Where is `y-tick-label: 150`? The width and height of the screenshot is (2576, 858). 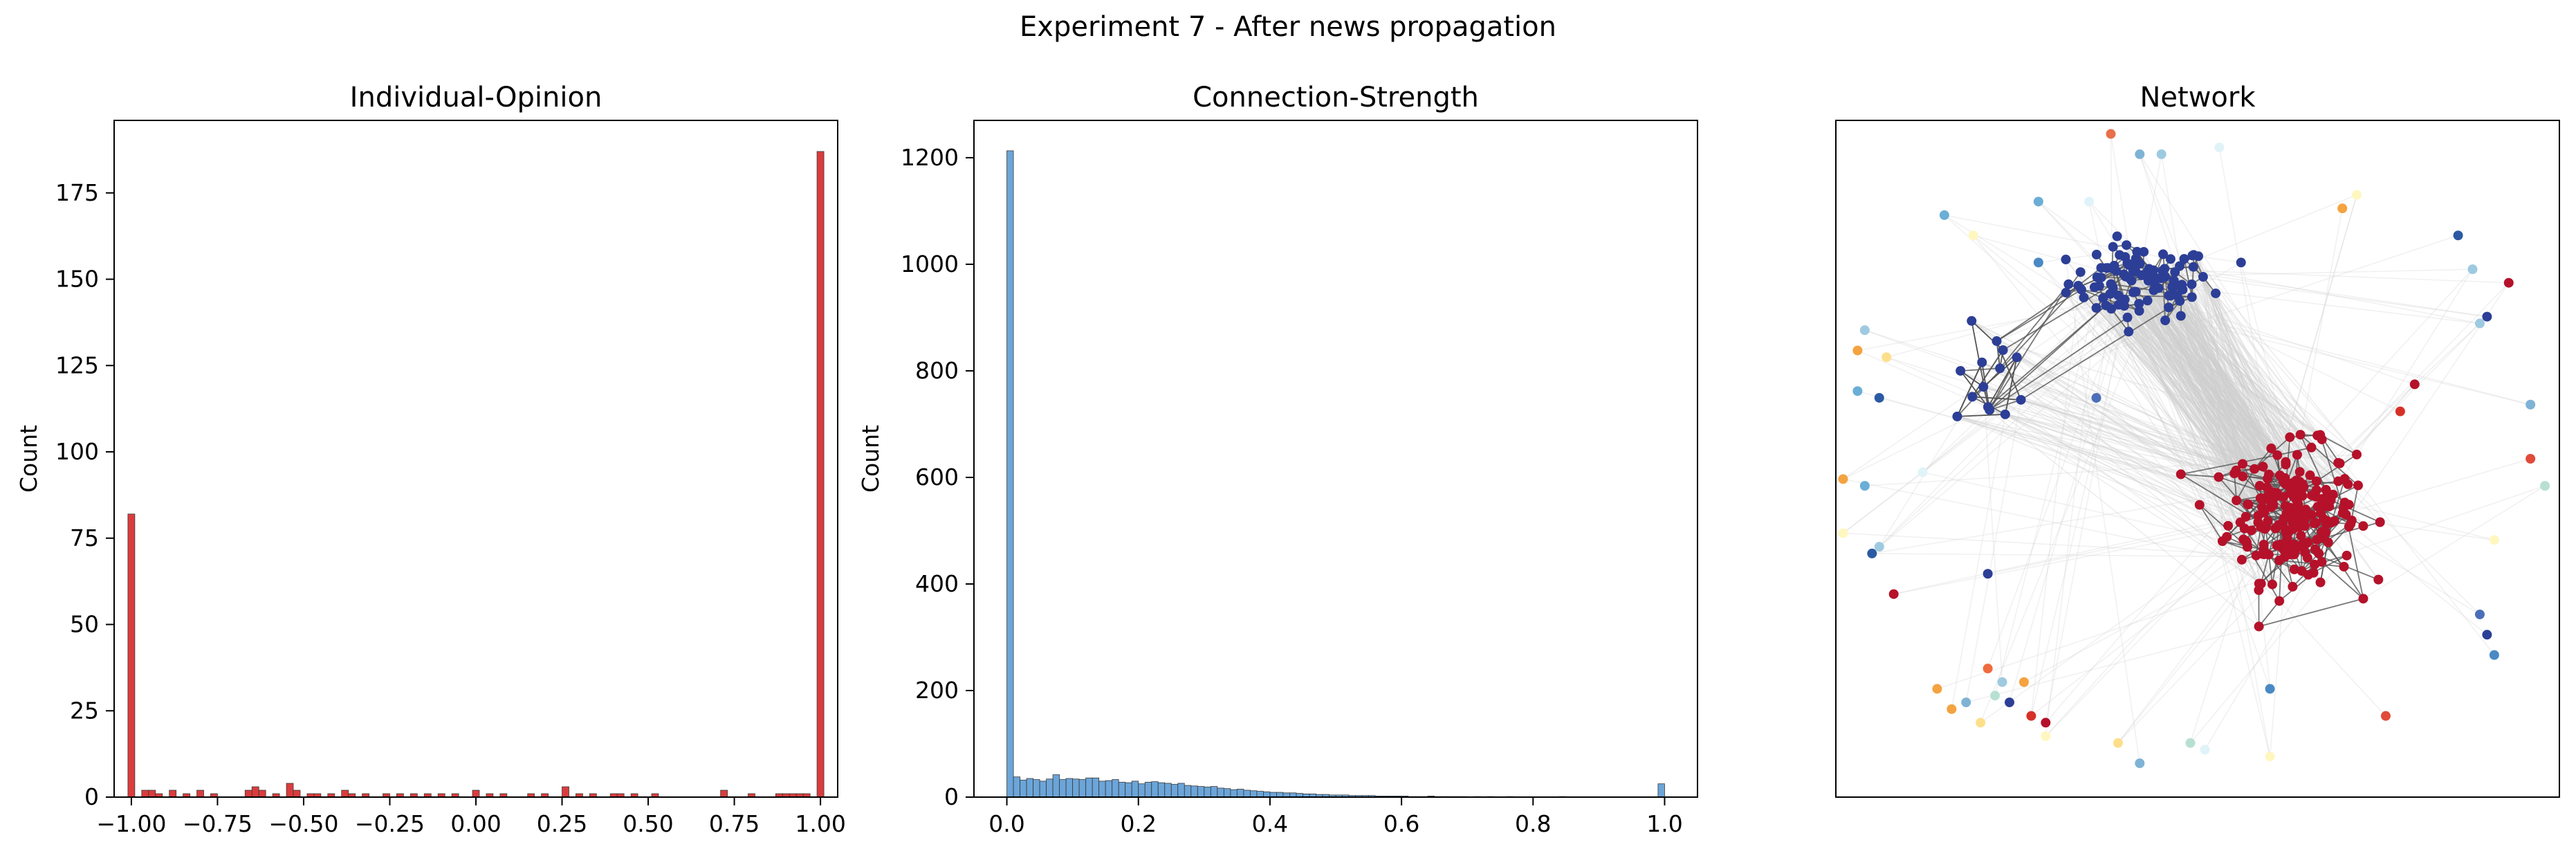
y-tick-label: 150 is located at coordinates (77, 279).